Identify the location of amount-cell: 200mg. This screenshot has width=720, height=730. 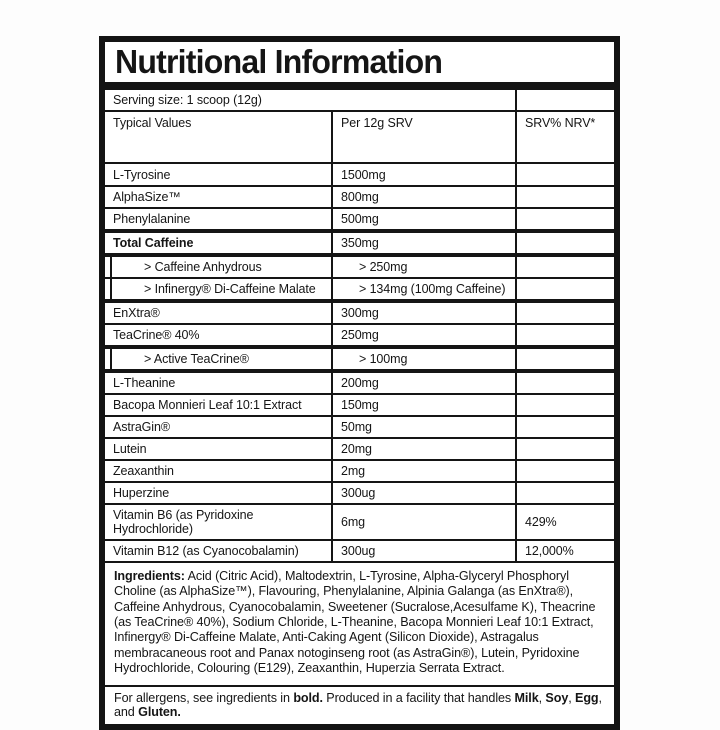
(425, 383).